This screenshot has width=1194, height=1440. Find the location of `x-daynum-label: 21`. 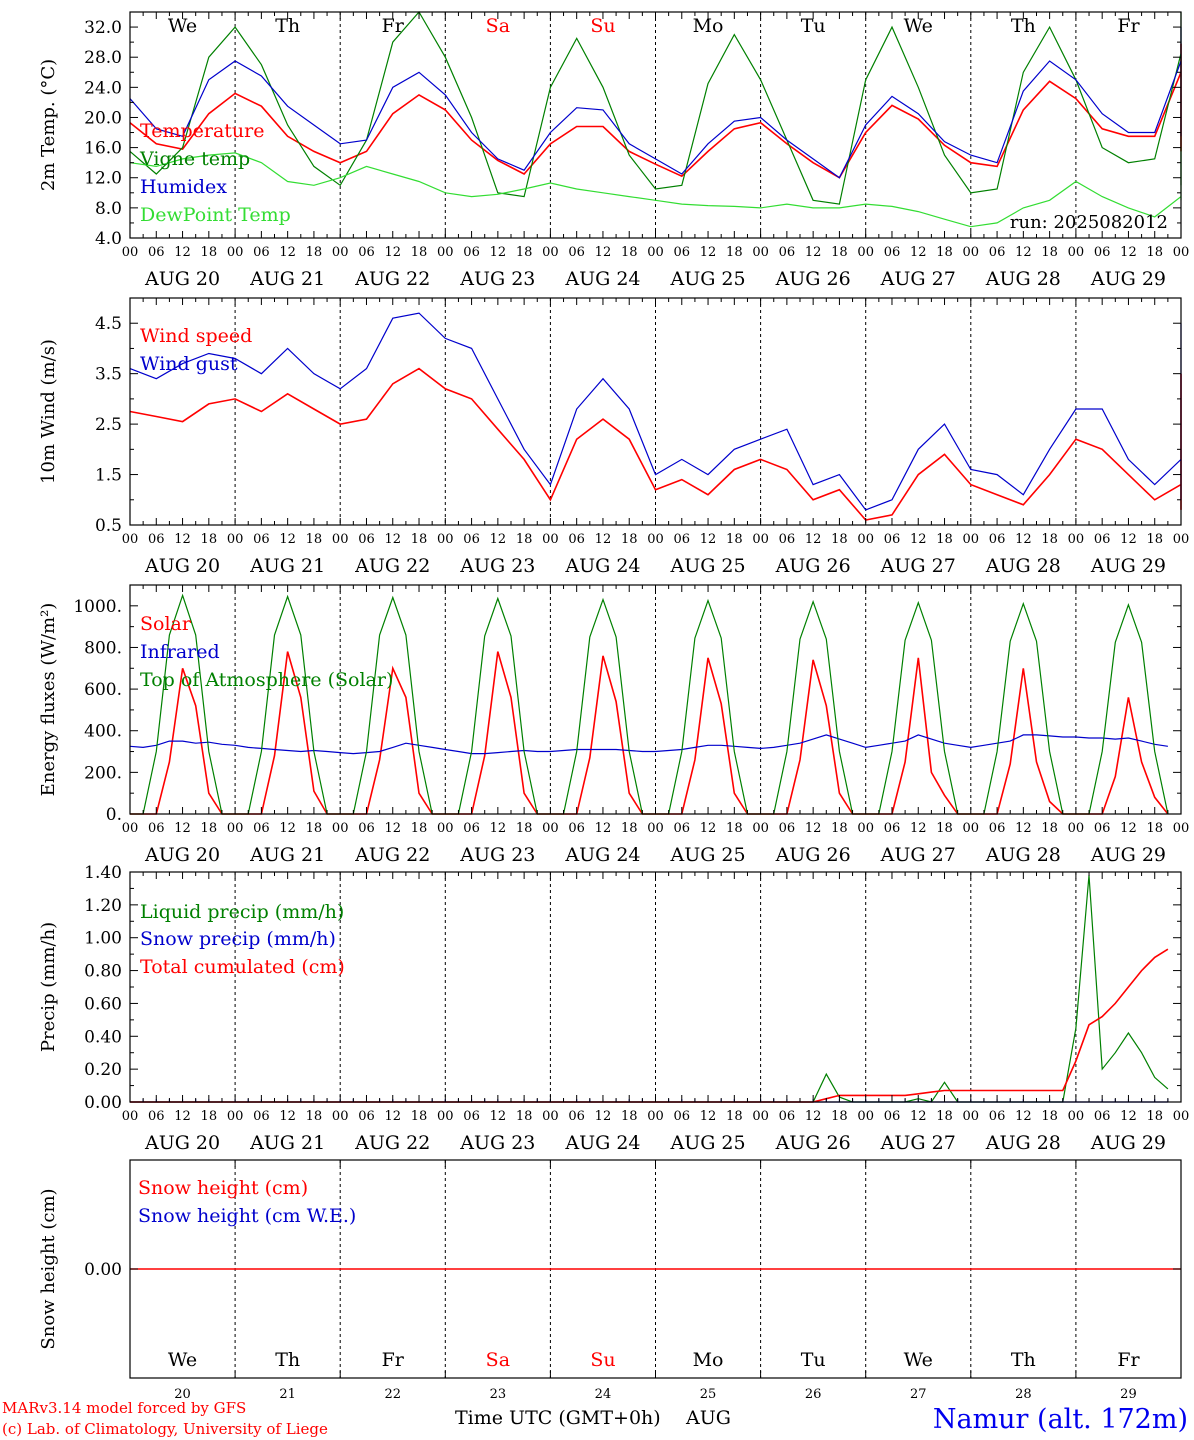

x-daynum-label: 21 is located at coordinates (287, 1394).